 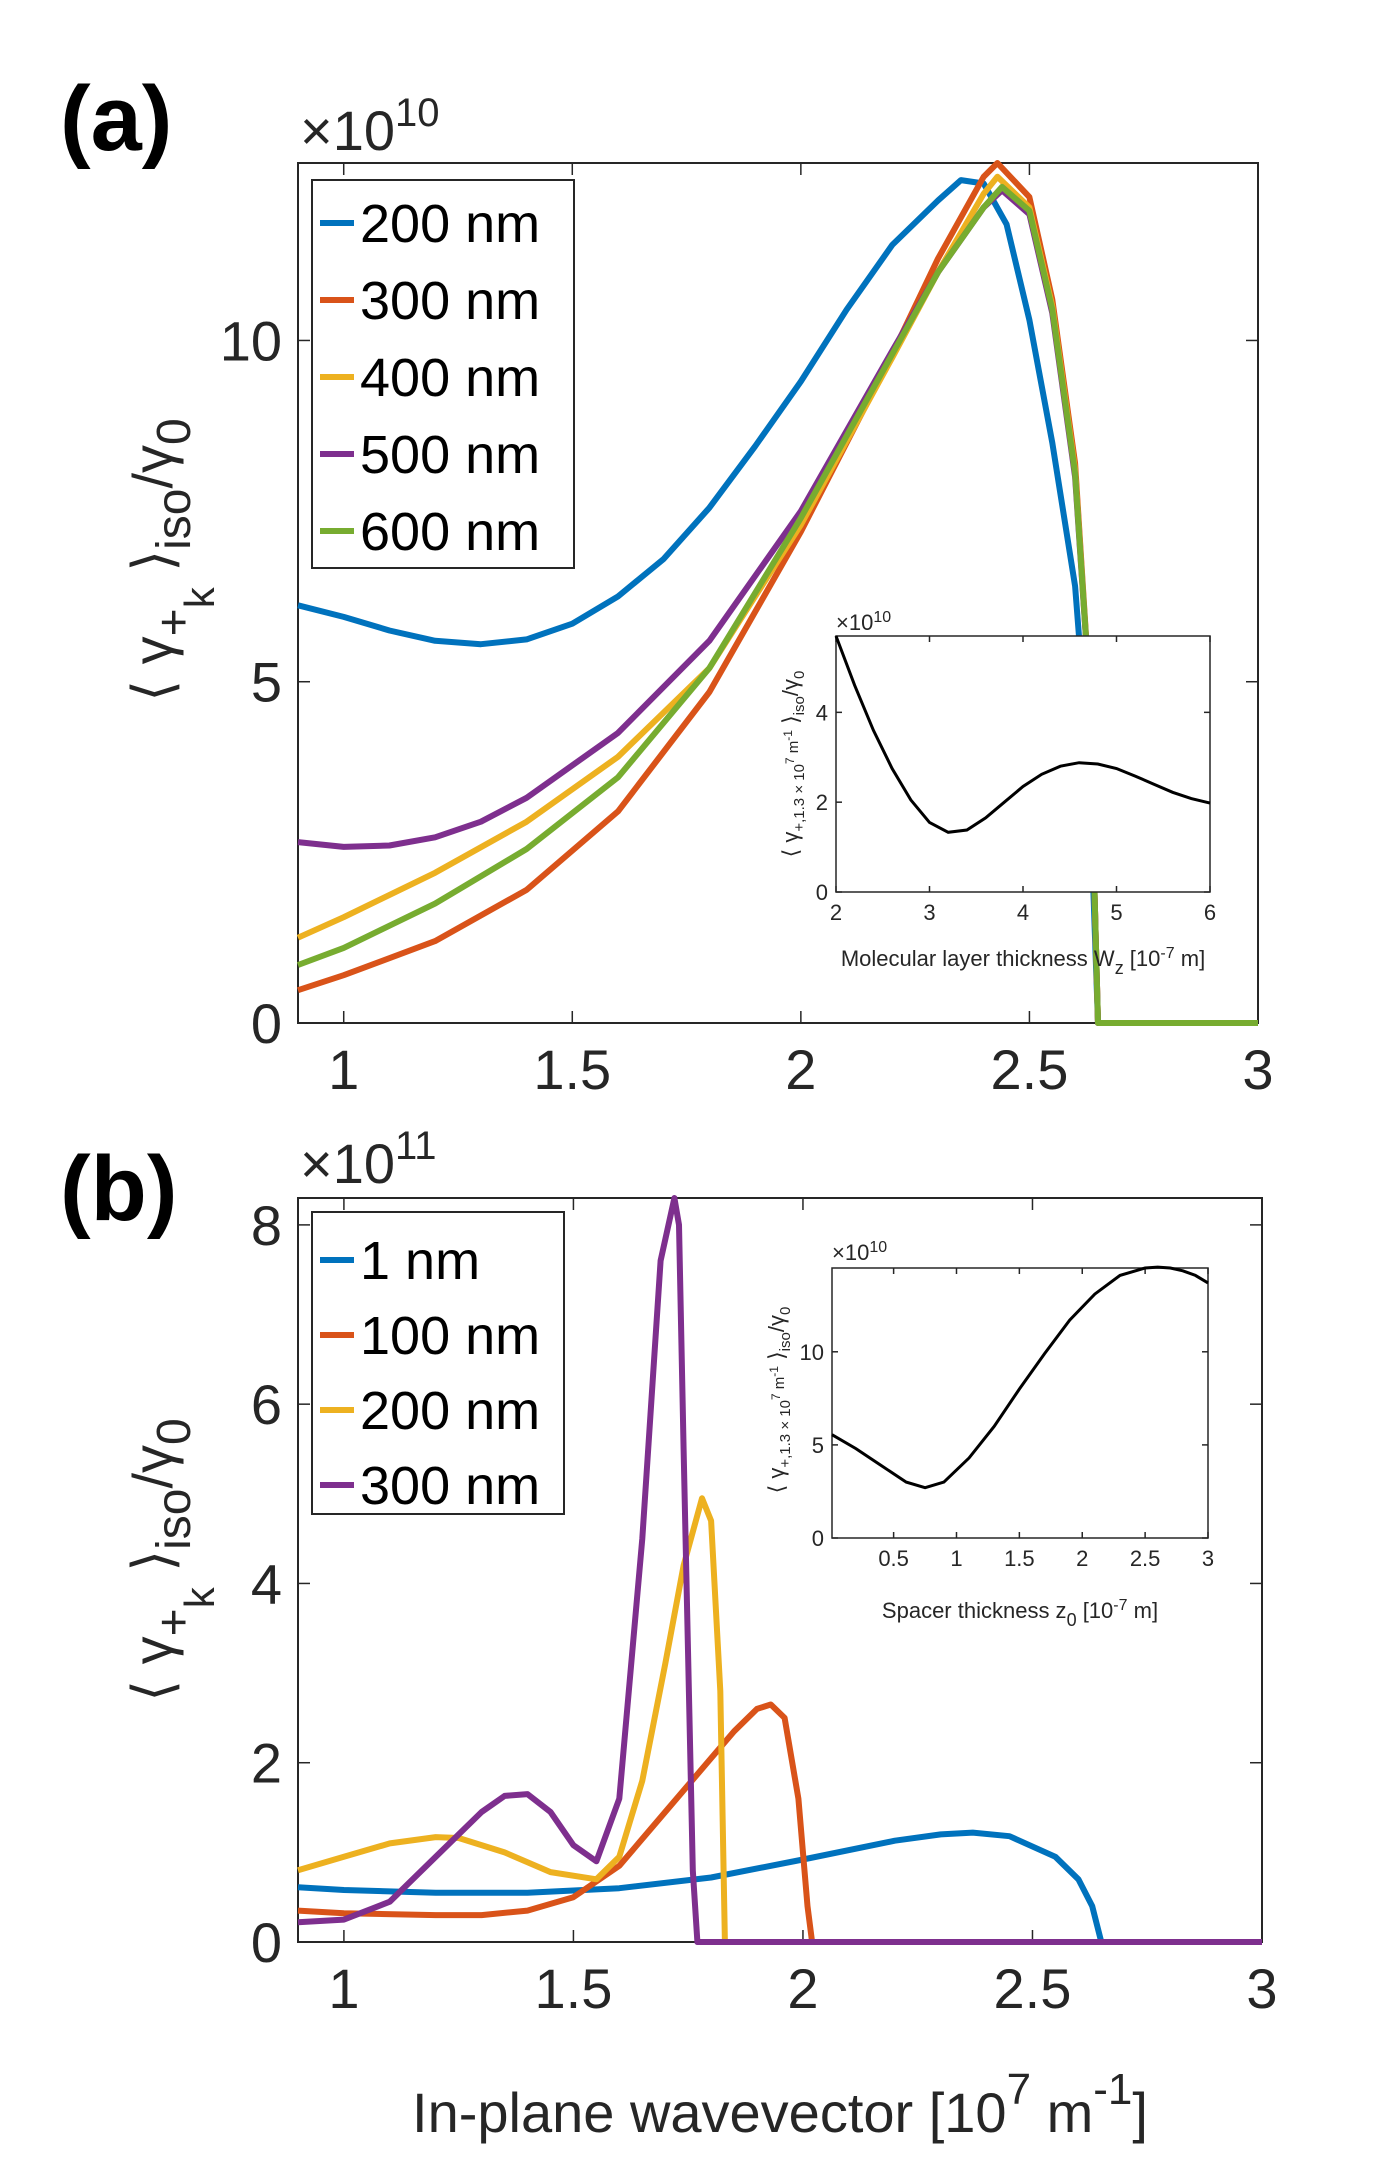 What do you see at coordinates (572, 1069) in the screenshot?
I see `panel-a-xtick-label: 1.5` at bounding box center [572, 1069].